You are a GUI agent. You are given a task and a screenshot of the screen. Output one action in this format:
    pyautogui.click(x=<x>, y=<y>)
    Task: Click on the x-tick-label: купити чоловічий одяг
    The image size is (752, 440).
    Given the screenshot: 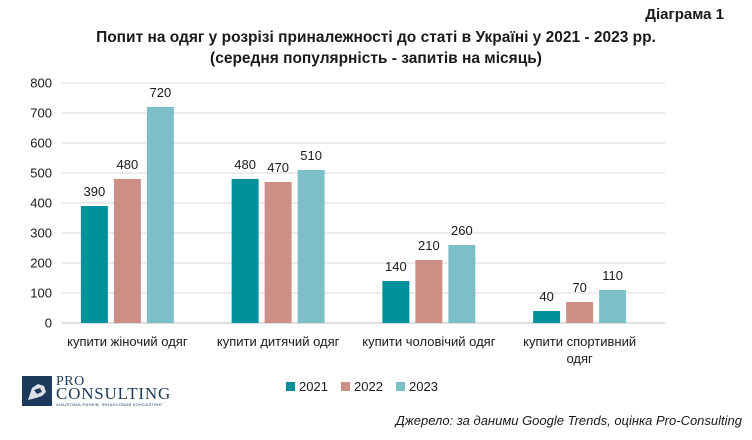 What is the action you would take?
    pyautogui.click(x=428, y=341)
    